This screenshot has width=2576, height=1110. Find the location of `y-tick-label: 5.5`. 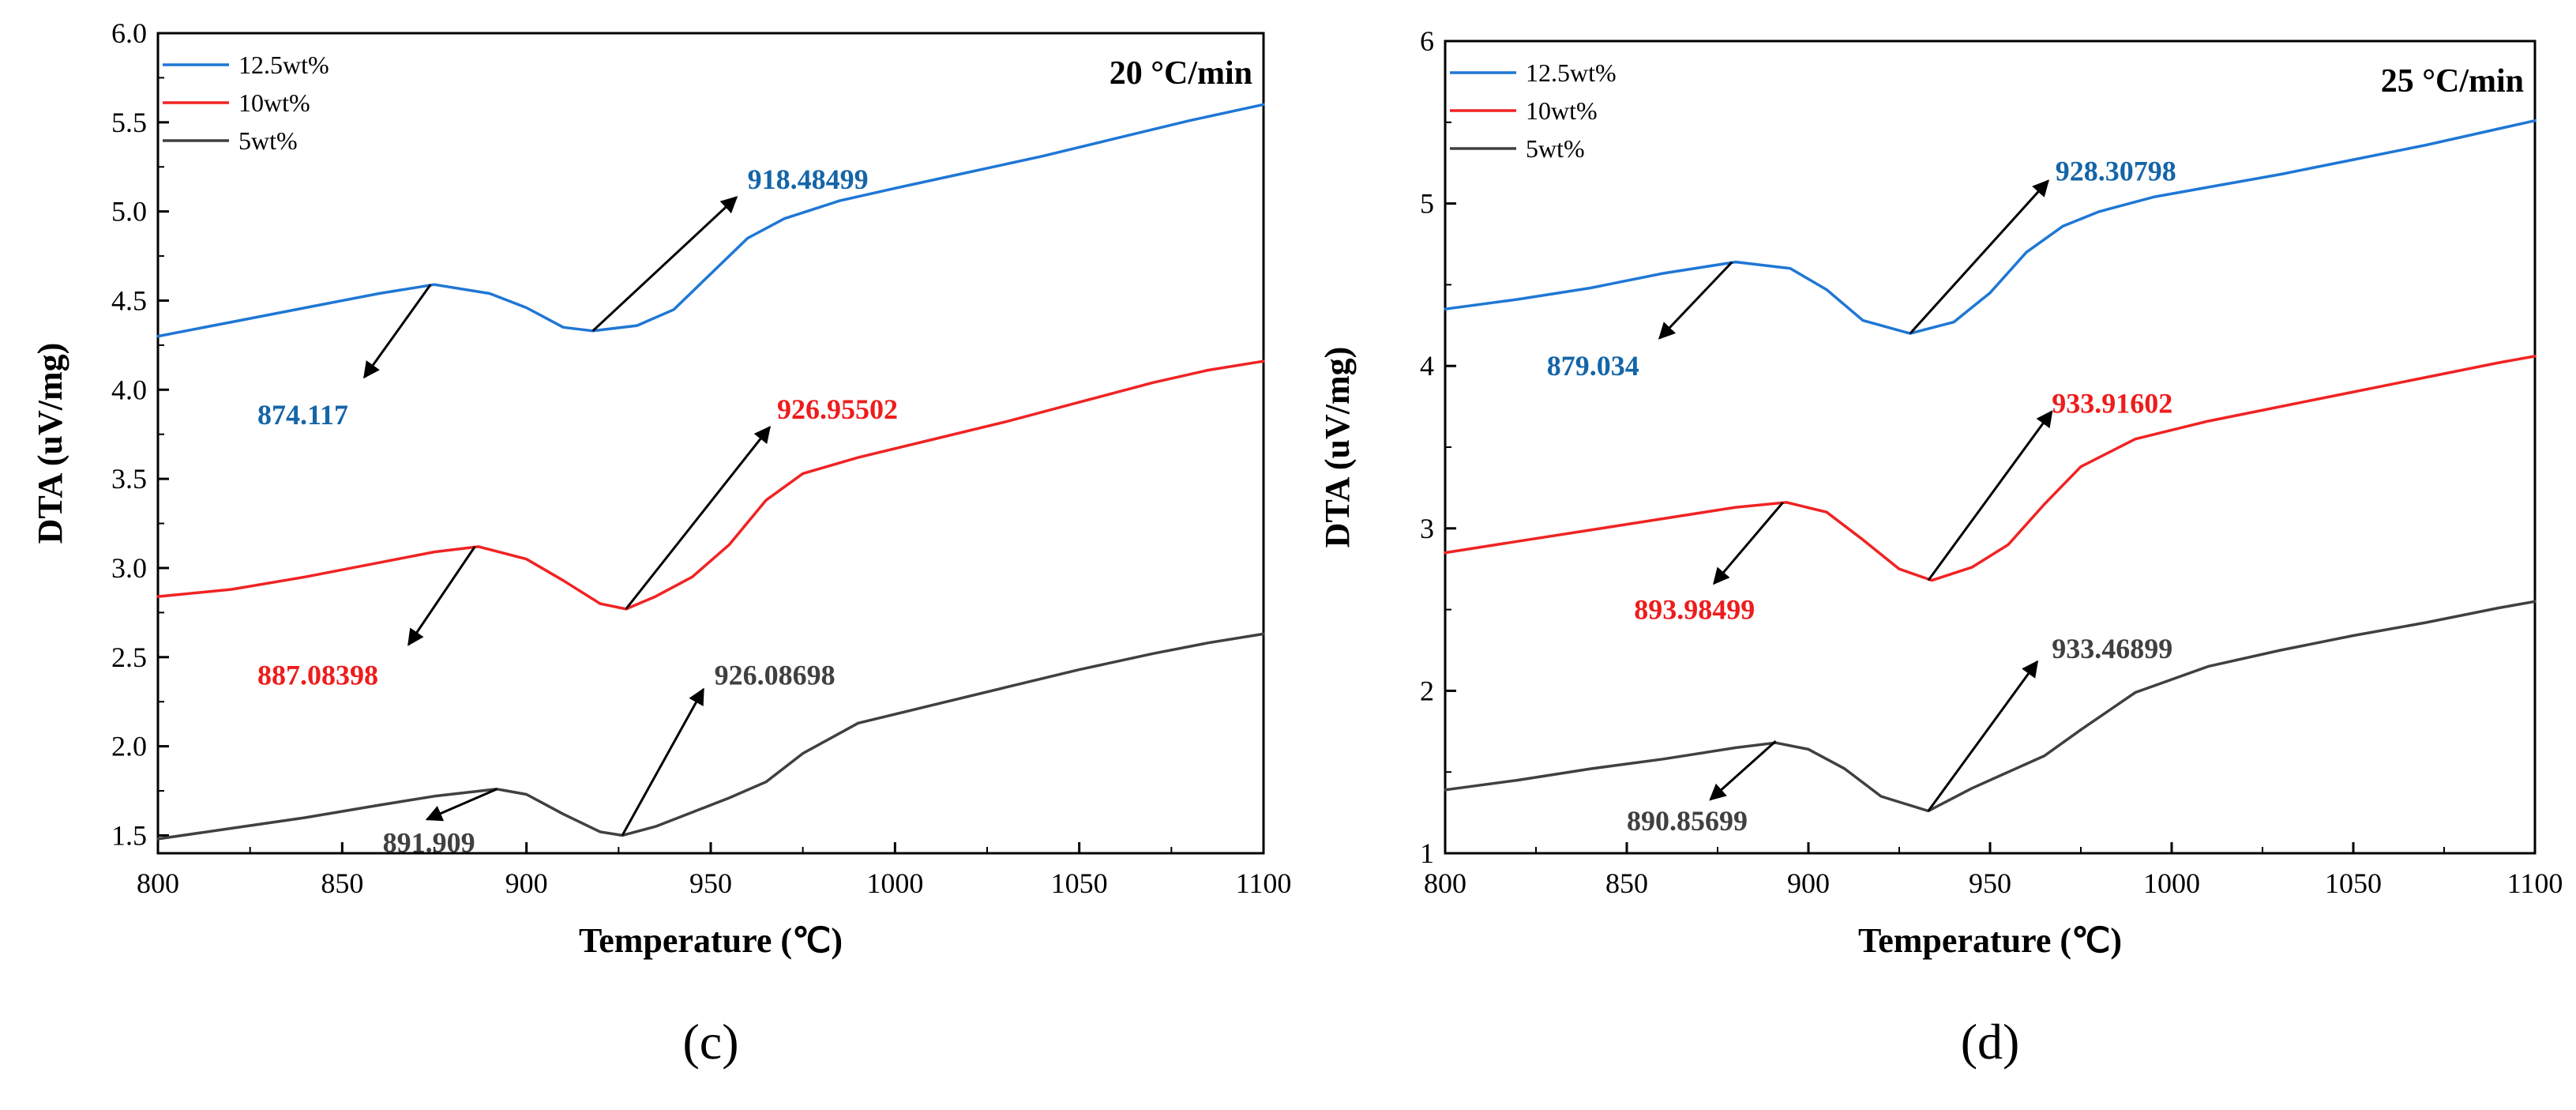

y-tick-label: 5.5 is located at coordinates (129, 122).